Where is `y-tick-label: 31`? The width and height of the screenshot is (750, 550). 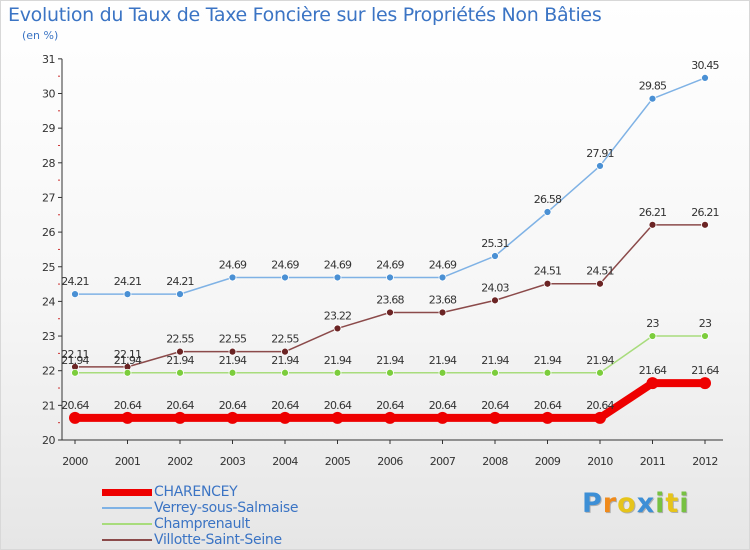
y-tick-label: 31 is located at coordinates (48, 59).